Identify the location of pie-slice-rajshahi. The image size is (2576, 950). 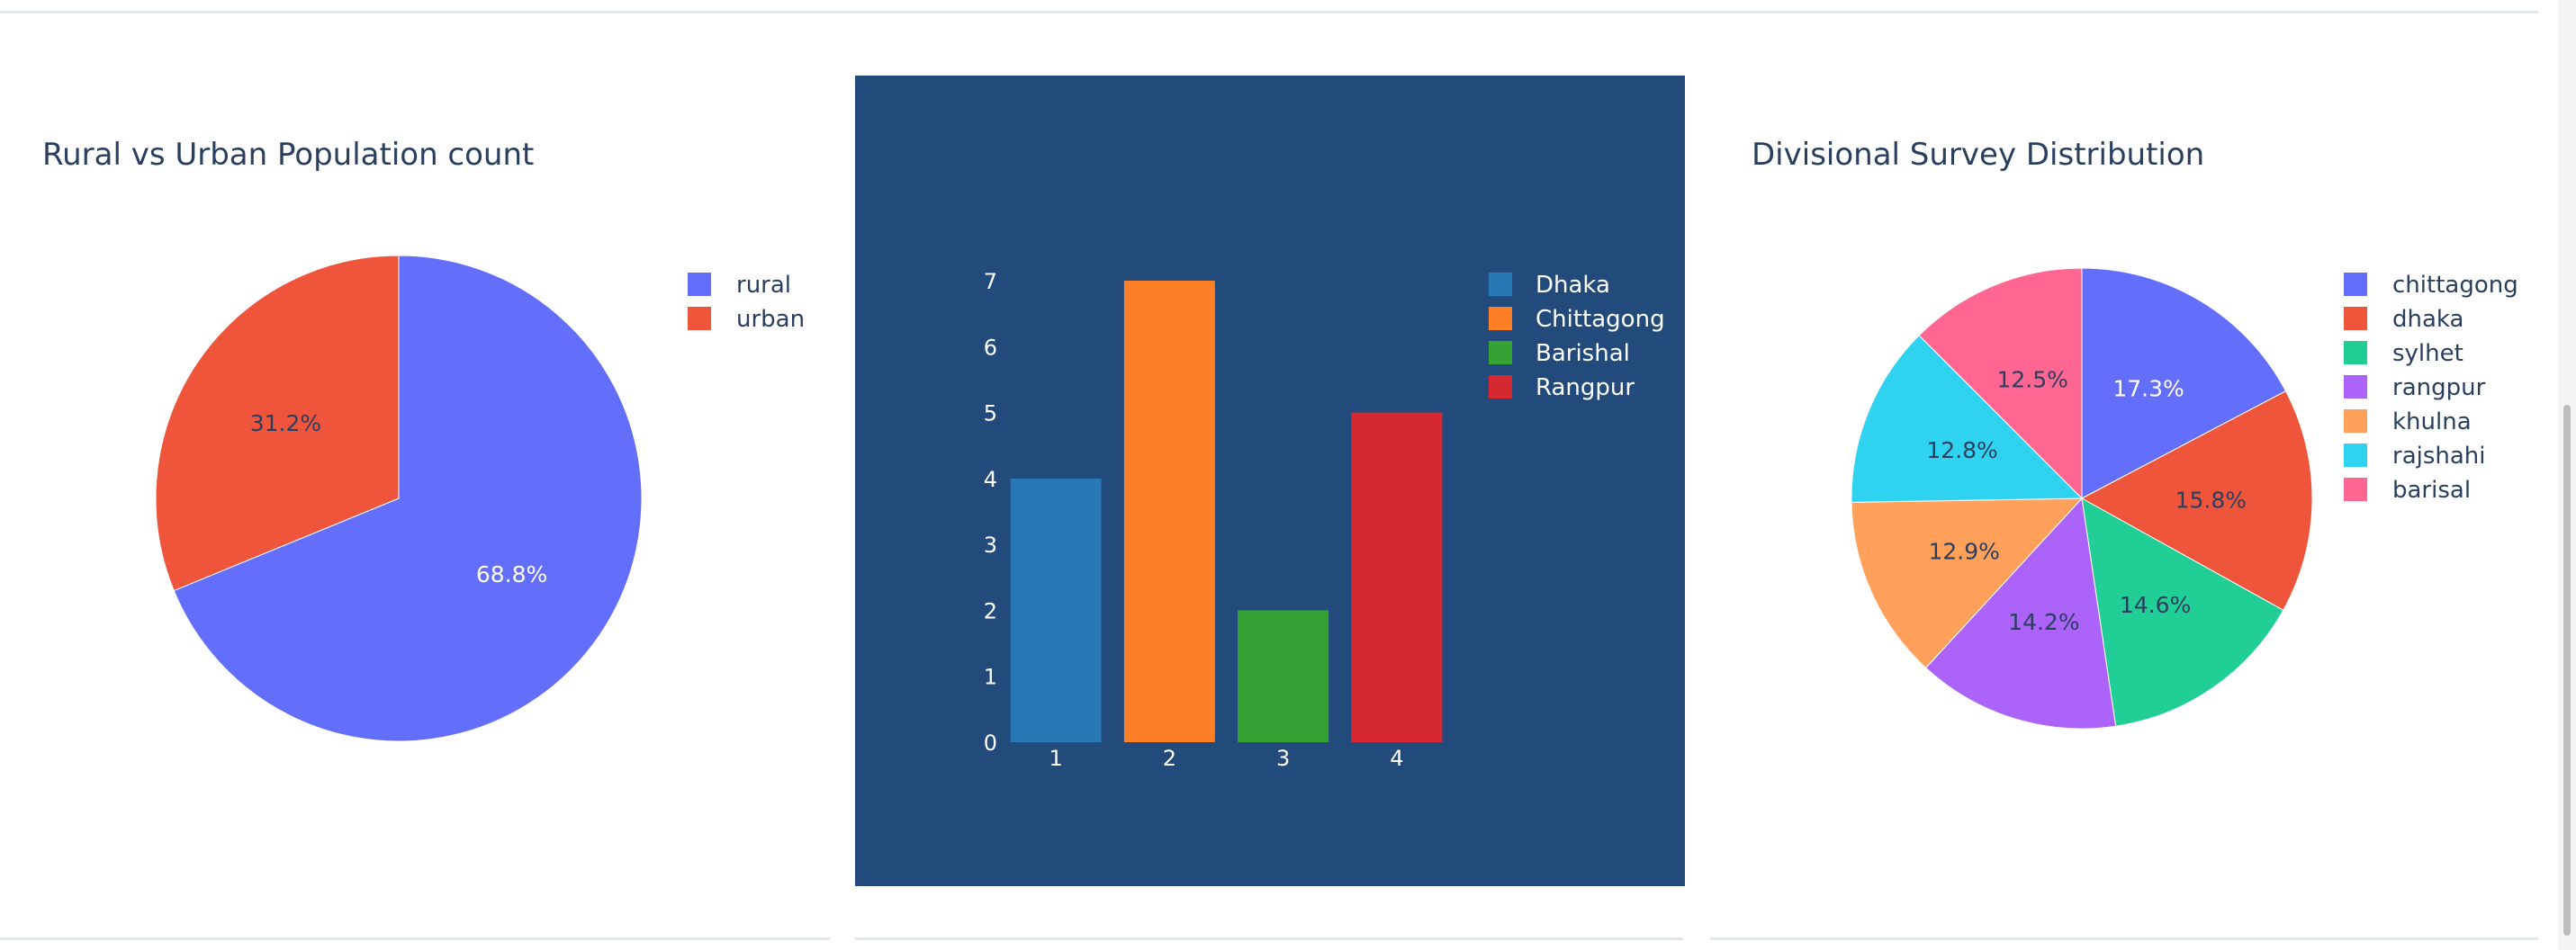
(1967, 419).